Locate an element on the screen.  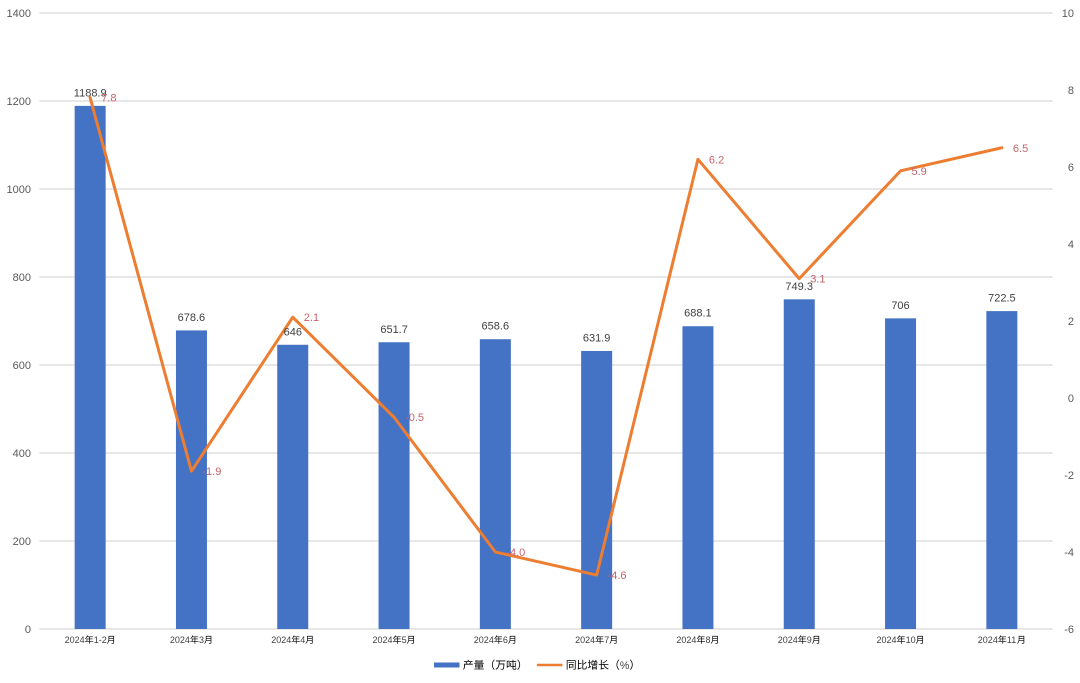
svg-text: 400 is located at coordinates (22, 454).